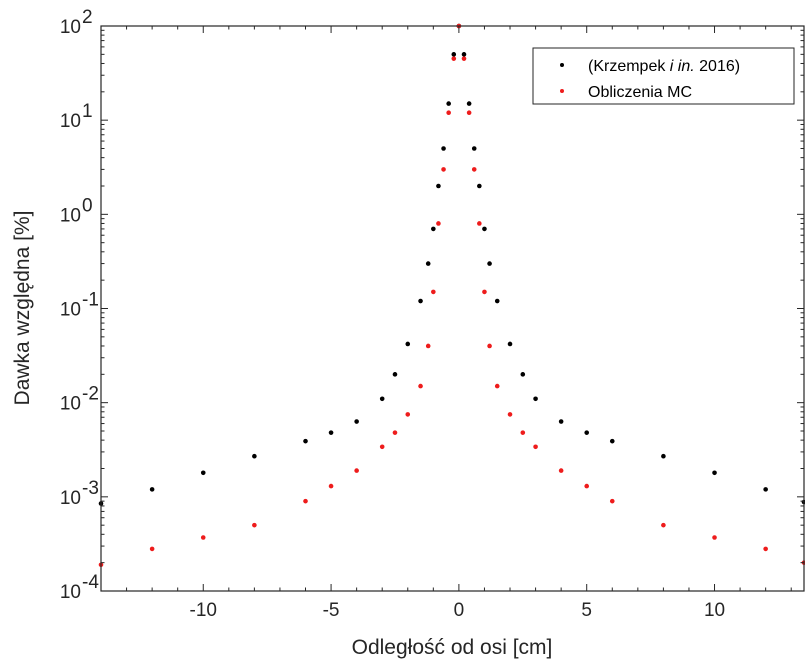 This screenshot has height=664, width=805. Describe the element at coordinates (87, 111) in the screenshot. I see `y-tick-exponent-5: 1` at that location.